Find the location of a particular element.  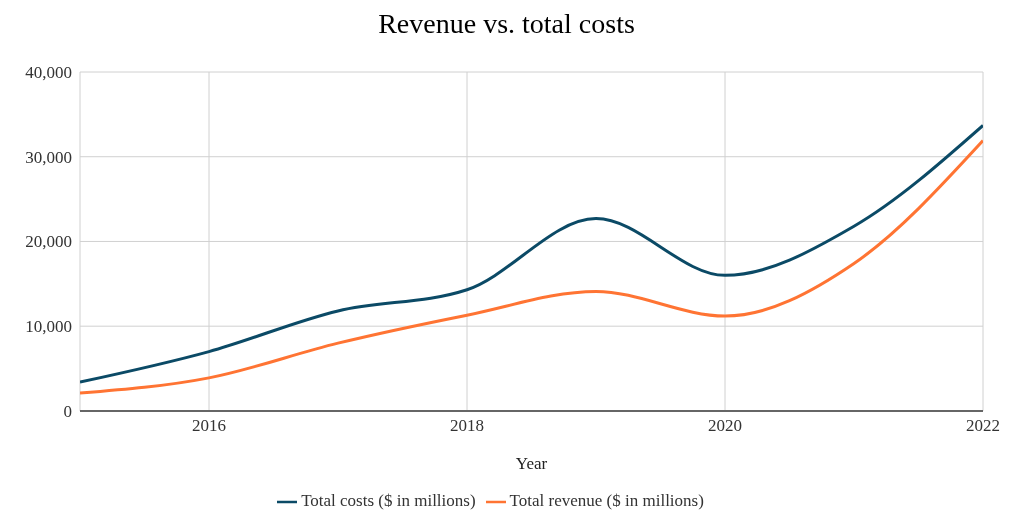

chart-title: Revenue vs. total costs is located at coordinates (506, 24).